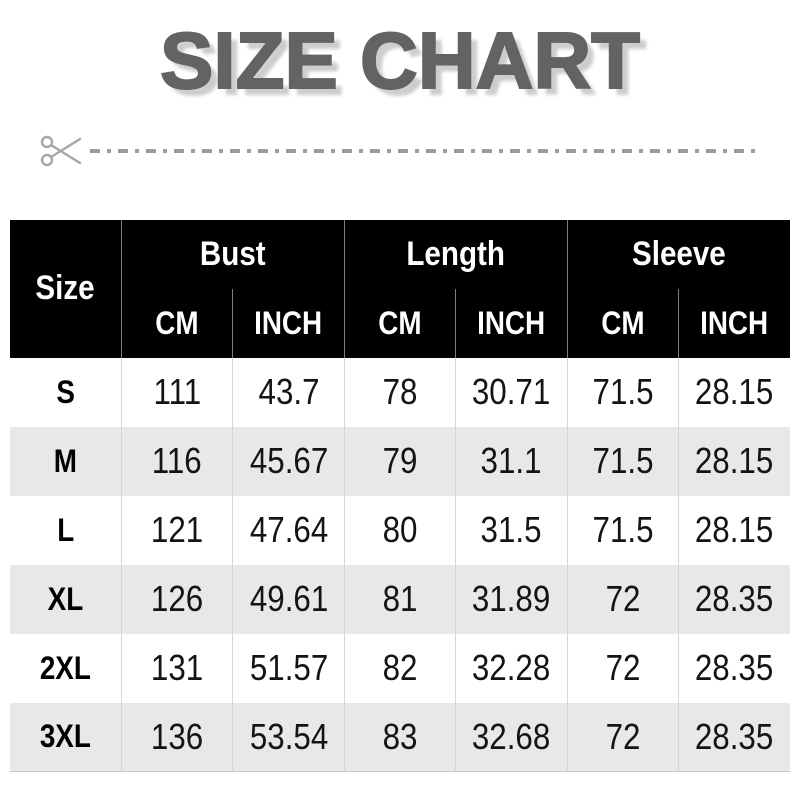 The width and height of the screenshot is (800, 800). I want to click on col-group-length-label: Length, so click(455, 253).